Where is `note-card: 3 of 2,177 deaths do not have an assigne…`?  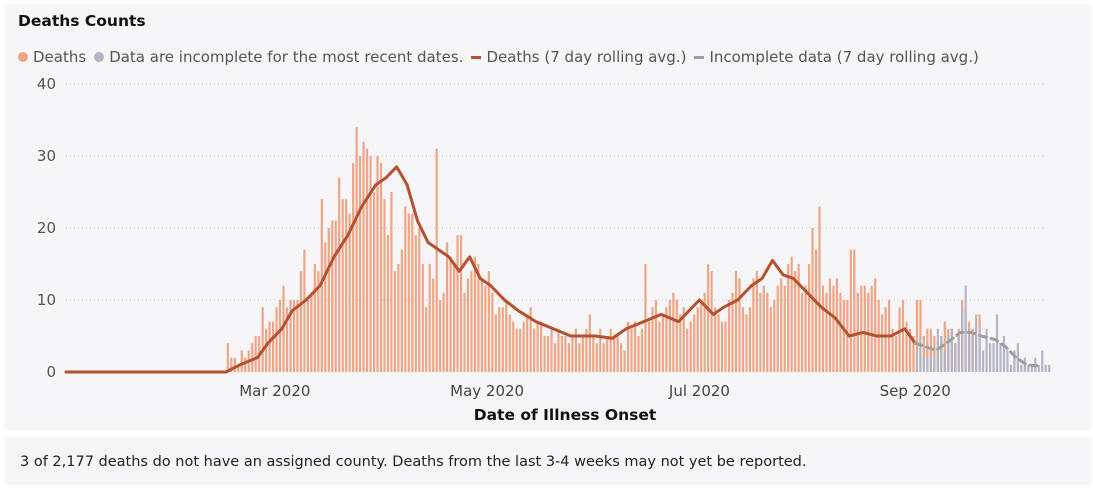
note-card: 3 of 2,177 deaths do not have an assigne… is located at coordinates (548, 461).